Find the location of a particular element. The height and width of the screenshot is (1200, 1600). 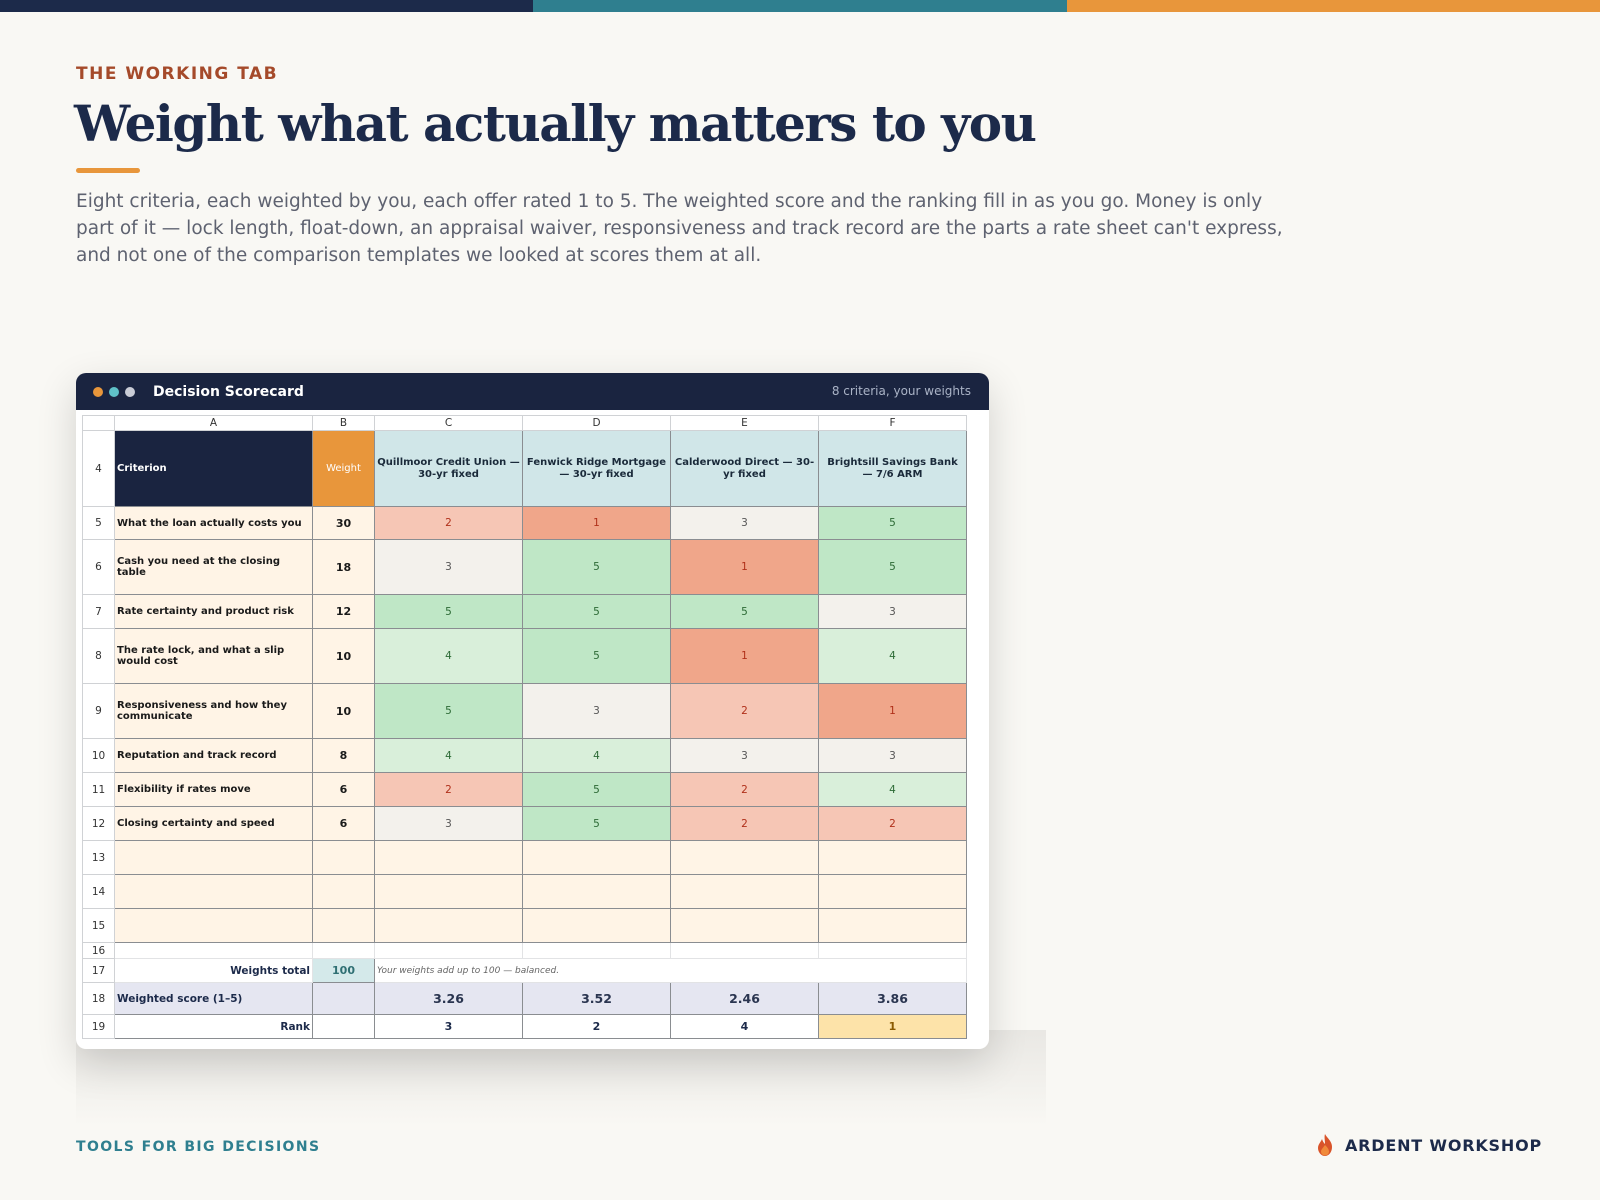

row-number: 9 is located at coordinates (98, 711).